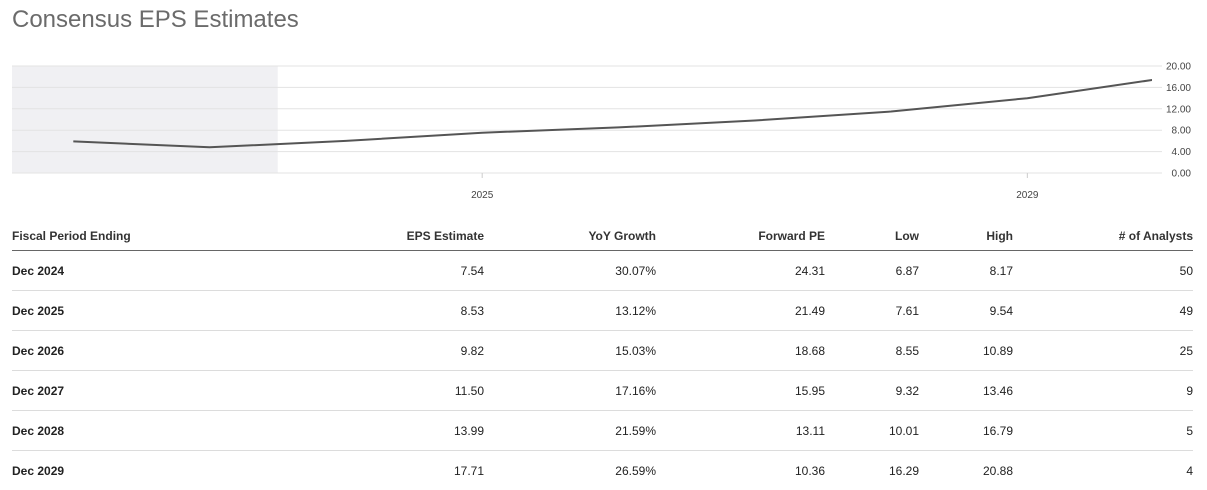 This screenshot has height=490, width=1207. What do you see at coordinates (1103, 351) in the screenshot?
I see `cell-analysts: 25` at bounding box center [1103, 351].